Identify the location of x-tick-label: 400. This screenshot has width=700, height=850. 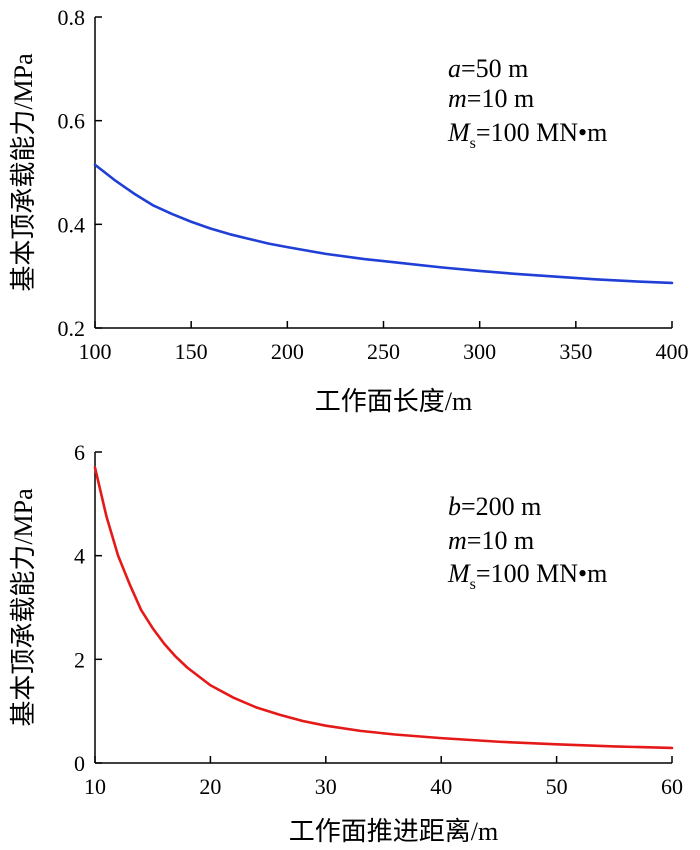
(672, 351).